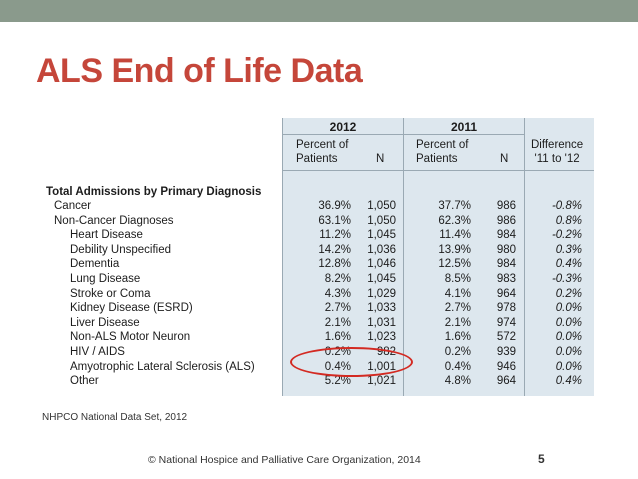  What do you see at coordinates (454, 206) in the screenshot?
I see `row-cell-p2011: 37.7%` at bounding box center [454, 206].